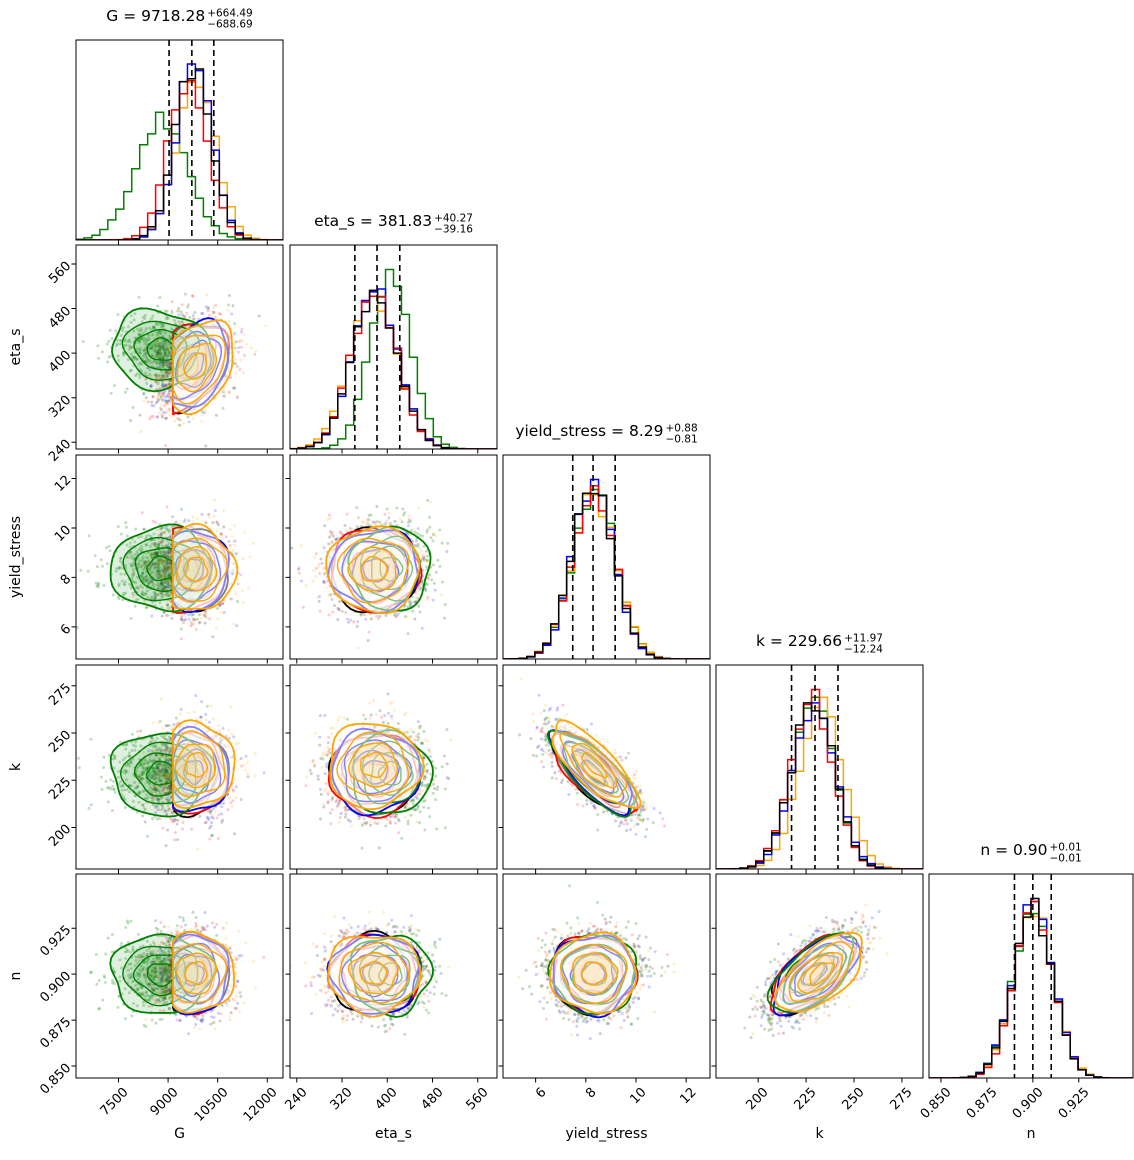  I want to click on x-axis-label-k: k, so click(819, 1134).